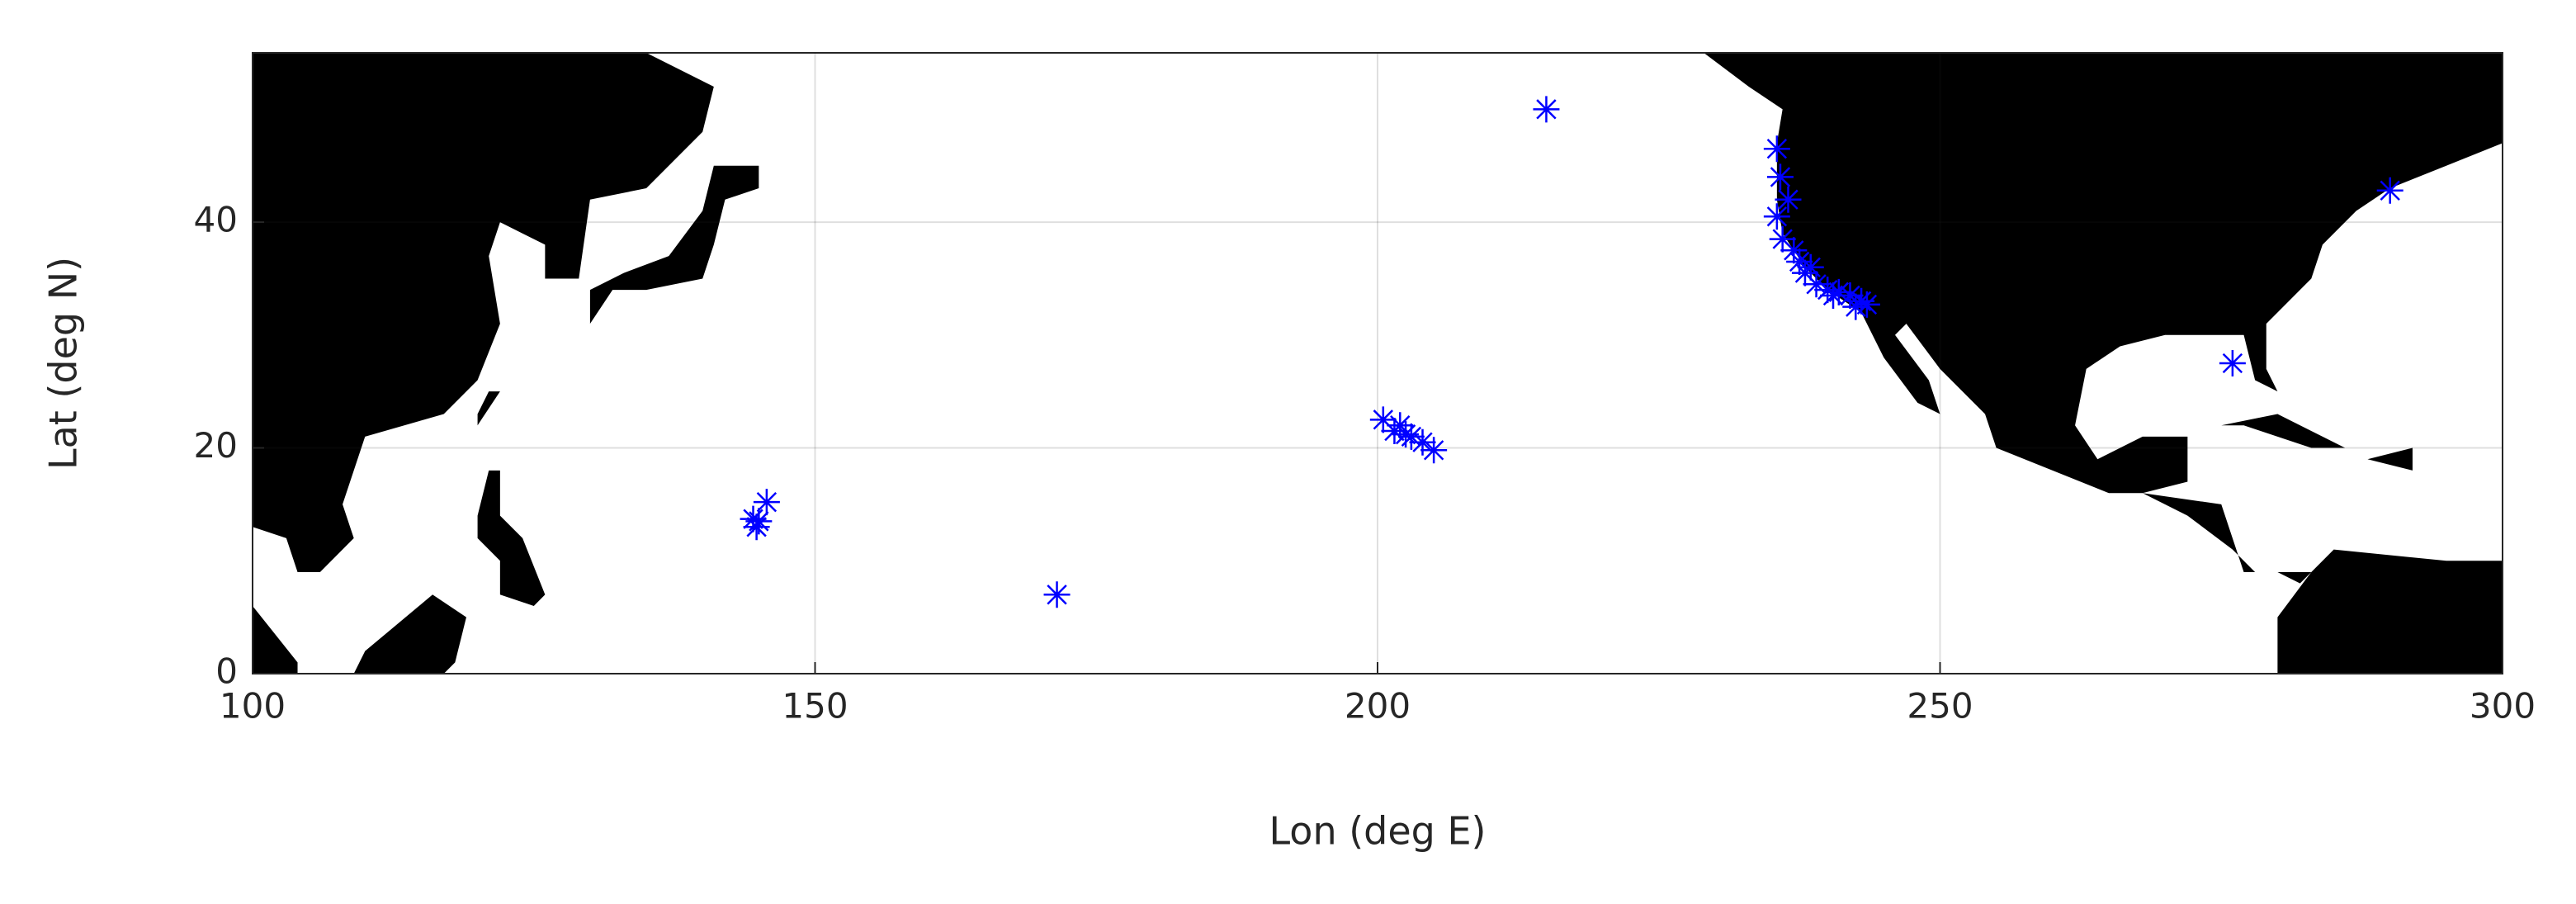 Image resolution: width=2576 pixels, height=904 pixels. Describe the element at coordinates (484, 312) in the screenshot. I see `land-asia` at that location.